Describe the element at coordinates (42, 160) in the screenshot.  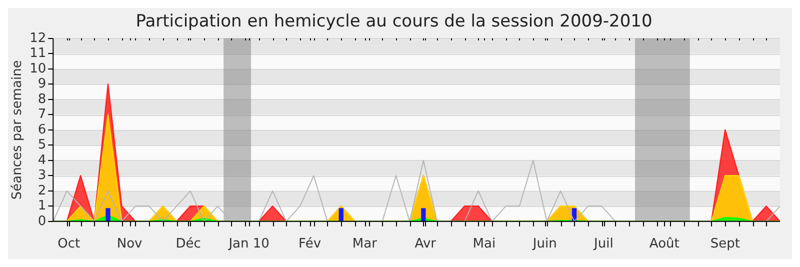
I see `y-tick-label: 4` at that location.